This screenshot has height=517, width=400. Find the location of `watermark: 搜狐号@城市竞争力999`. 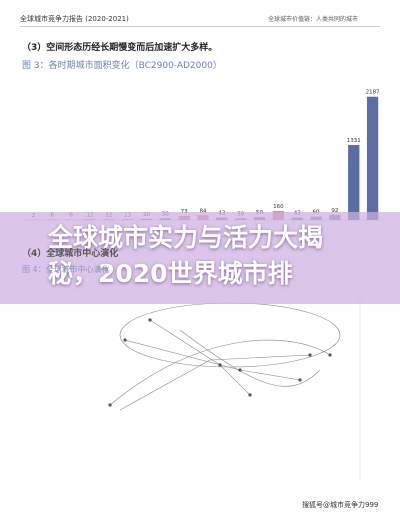

watermark: 搜狐号@城市竞争力999 is located at coordinates (340, 505).